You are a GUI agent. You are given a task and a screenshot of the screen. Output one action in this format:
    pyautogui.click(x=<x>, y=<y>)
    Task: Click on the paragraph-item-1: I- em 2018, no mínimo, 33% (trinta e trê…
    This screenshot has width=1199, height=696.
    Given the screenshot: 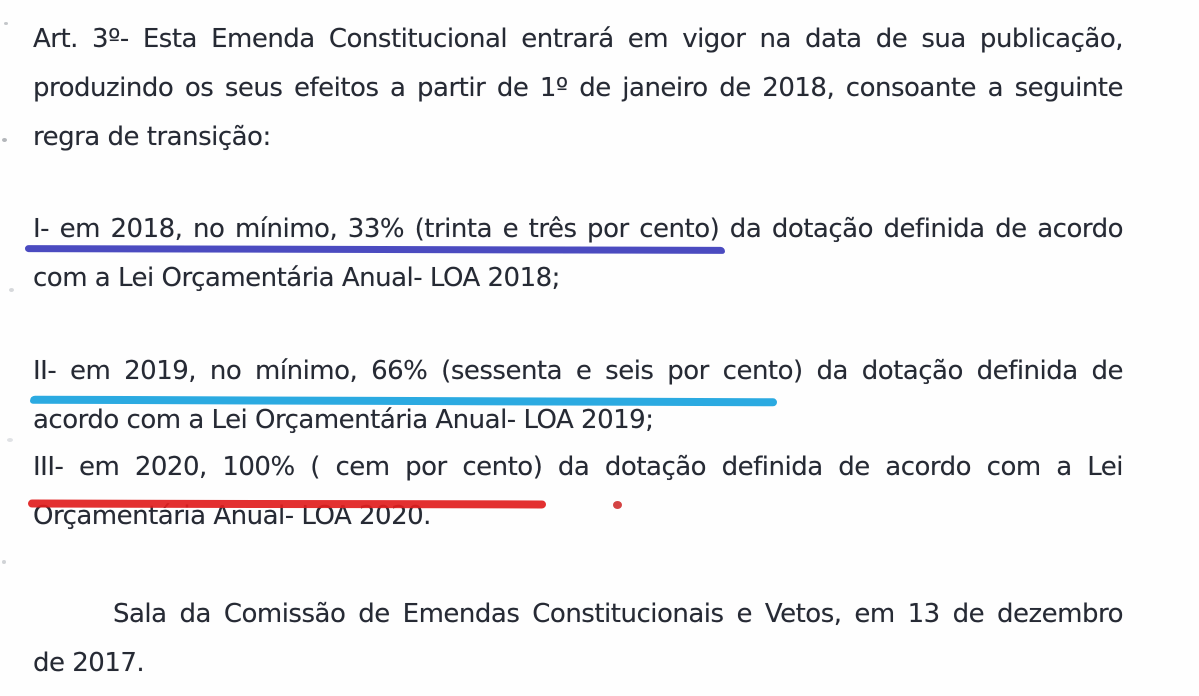 What is the action you would take?
    pyautogui.click(x=578, y=254)
    